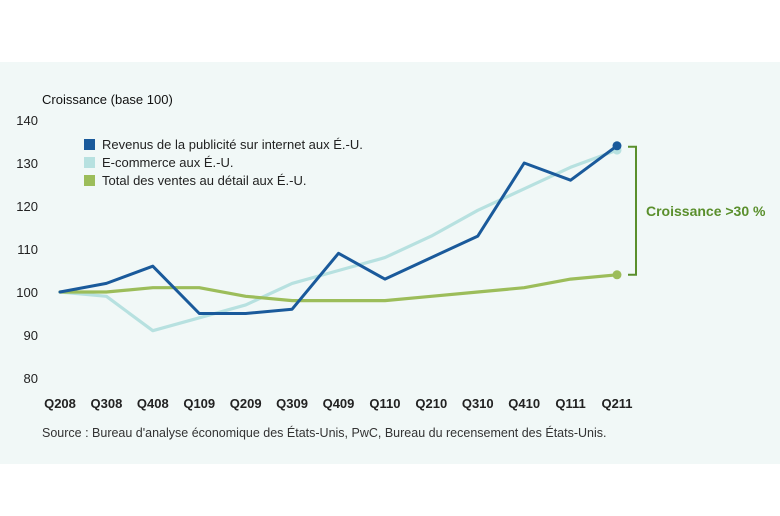  Describe the element at coordinates (246, 403) in the screenshot. I see `x-tick-label: Q209` at that location.